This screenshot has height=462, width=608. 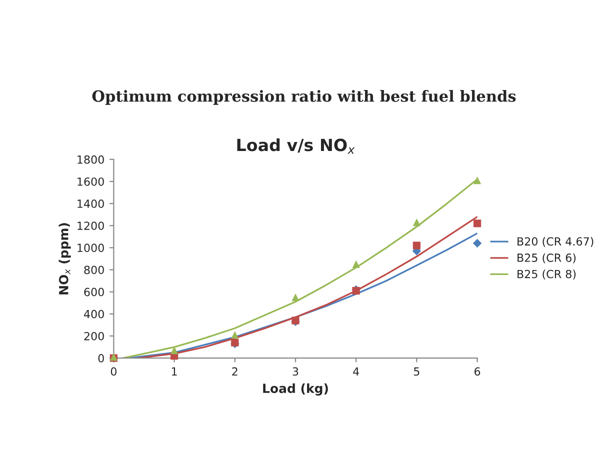 What do you see at coordinates (94, 270) in the screenshot?
I see `y-tick-label: 800` at bounding box center [94, 270].